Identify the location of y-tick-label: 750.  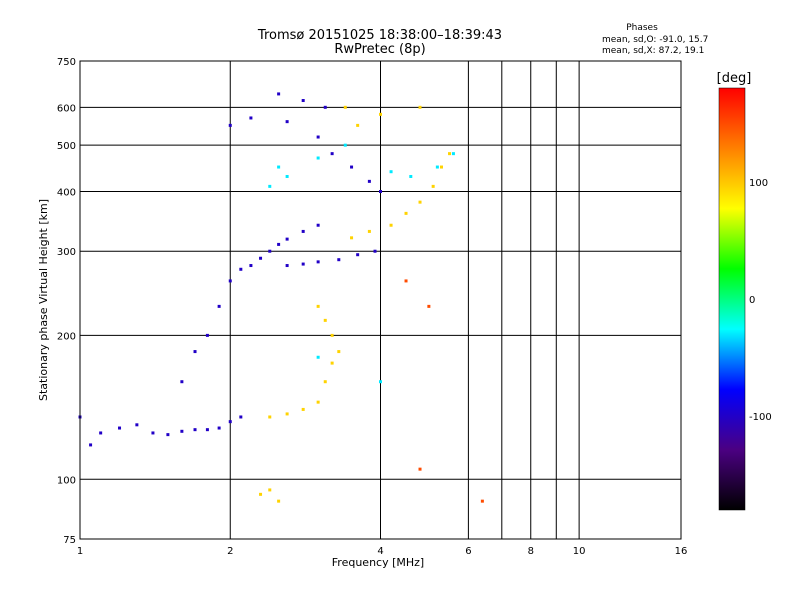
(66, 62).